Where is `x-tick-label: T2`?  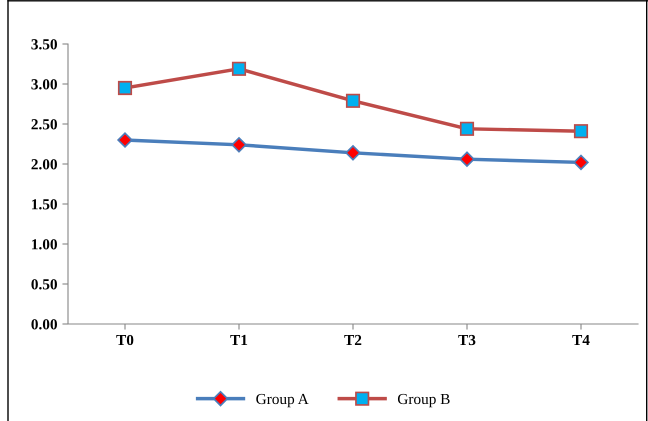
x-tick-label: T2 is located at coordinates (353, 340).